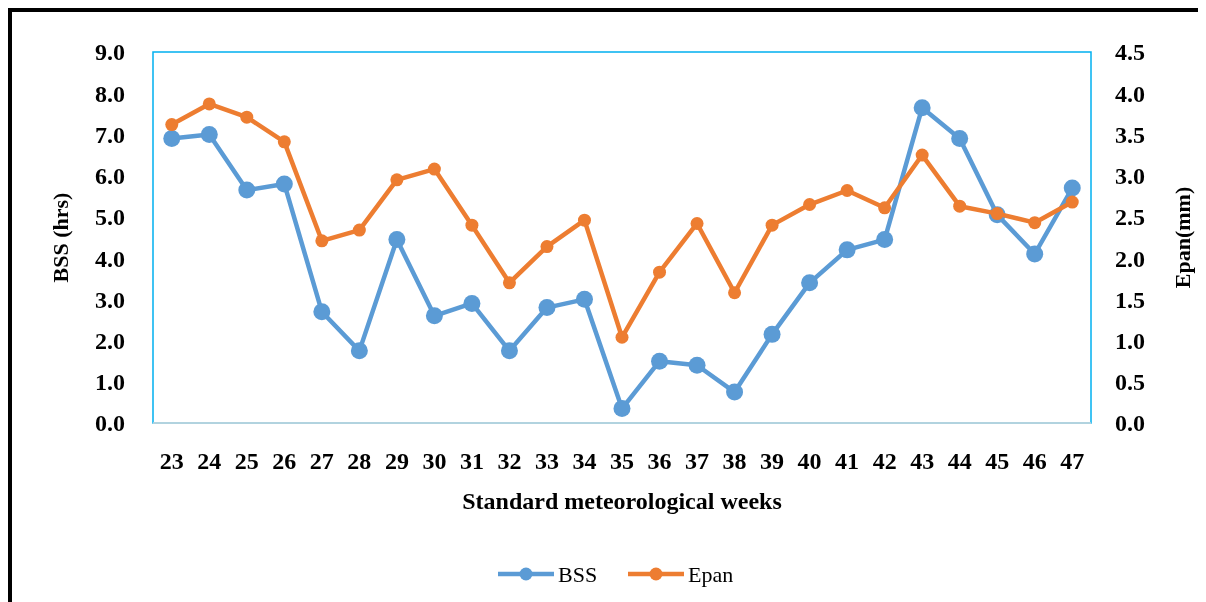 The image size is (1206, 602). What do you see at coordinates (396, 461) in the screenshot?
I see `x-tick-label: 29` at bounding box center [396, 461].